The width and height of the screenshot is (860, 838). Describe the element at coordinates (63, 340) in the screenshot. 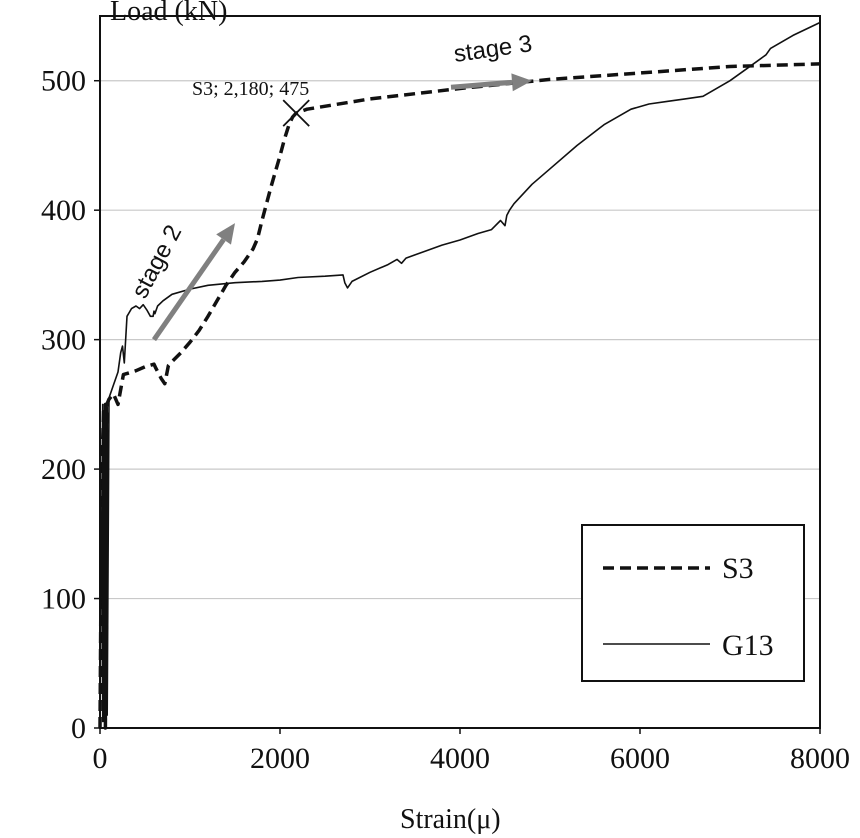

I see `y-tick-label-300: 300` at that location.